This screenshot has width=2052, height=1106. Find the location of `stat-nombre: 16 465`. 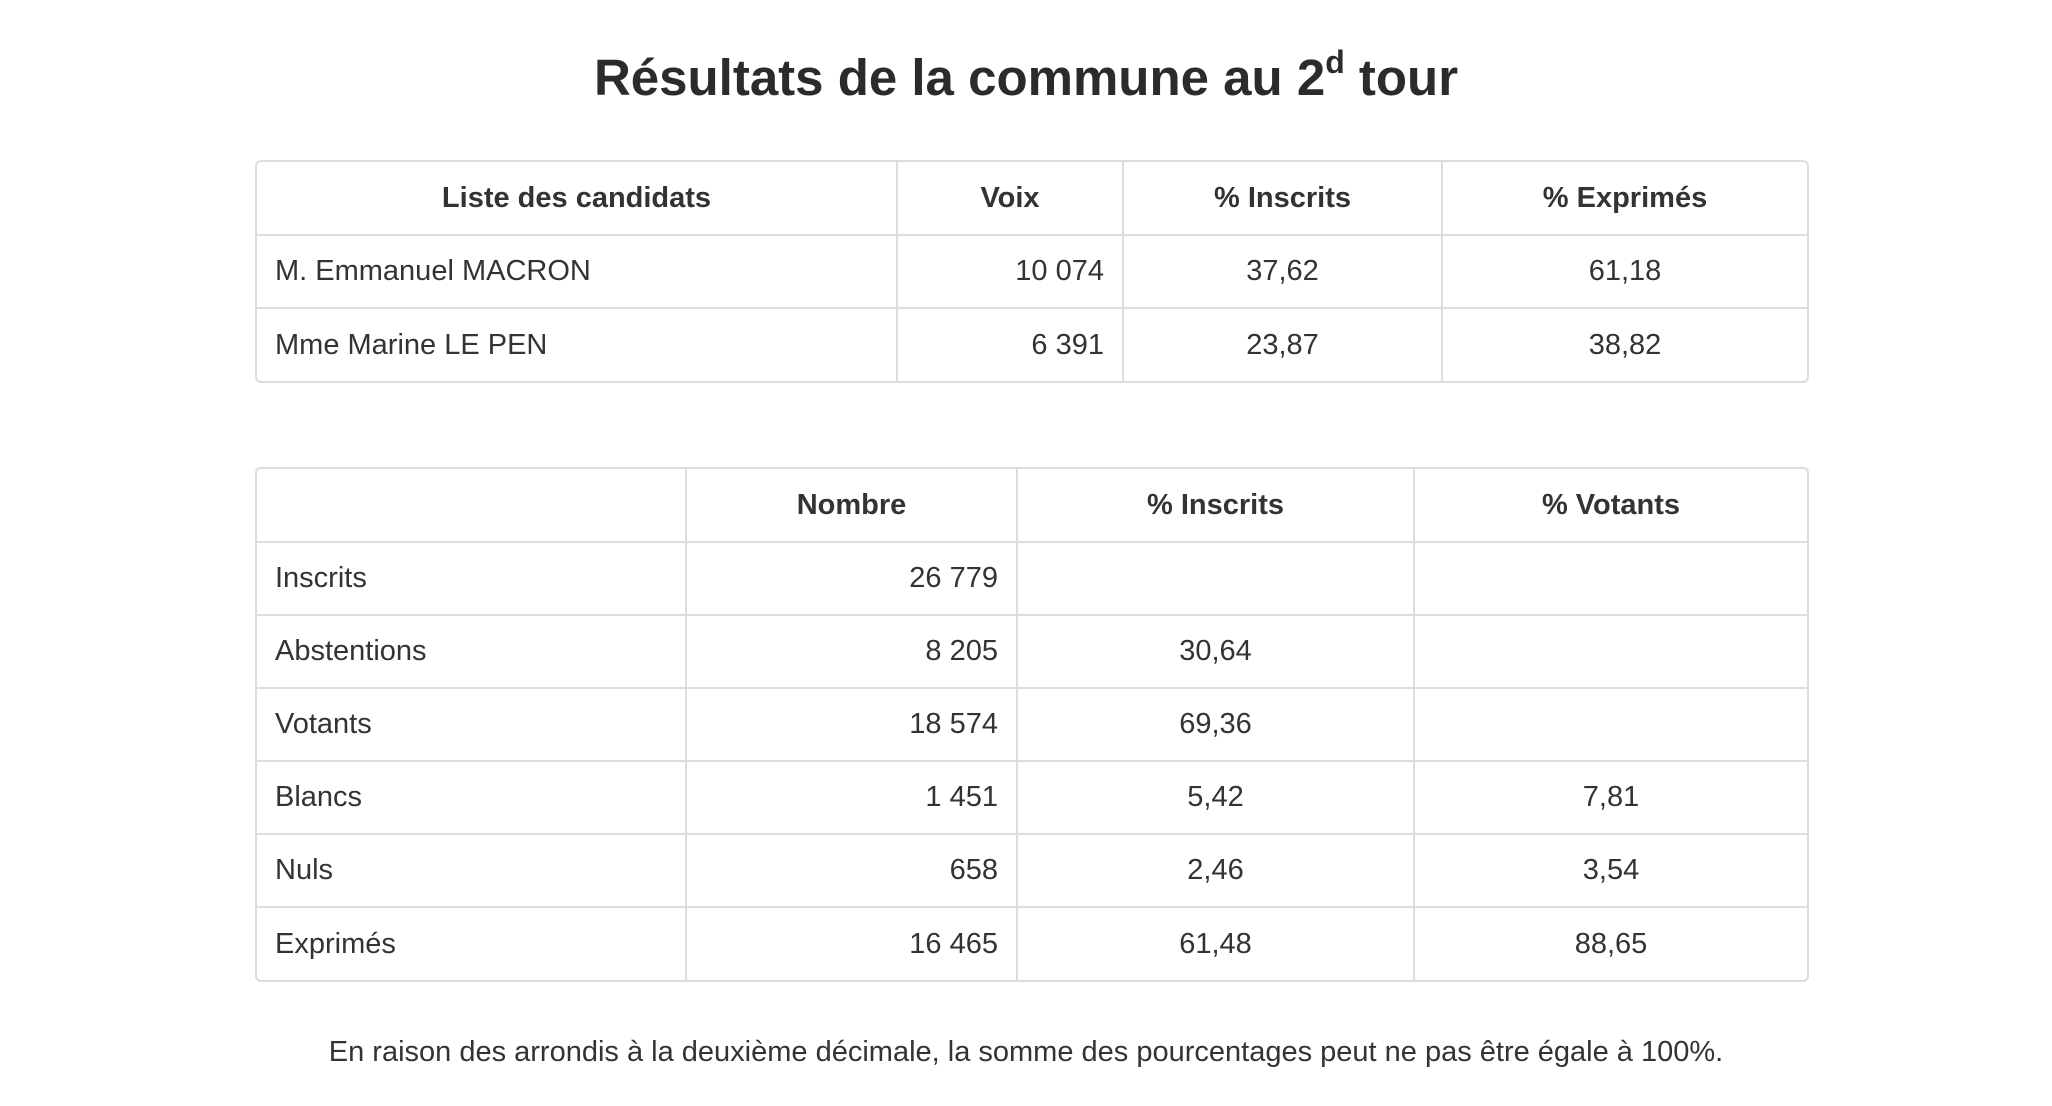

stat-nombre: 16 465 is located at coordinates (852, 943).